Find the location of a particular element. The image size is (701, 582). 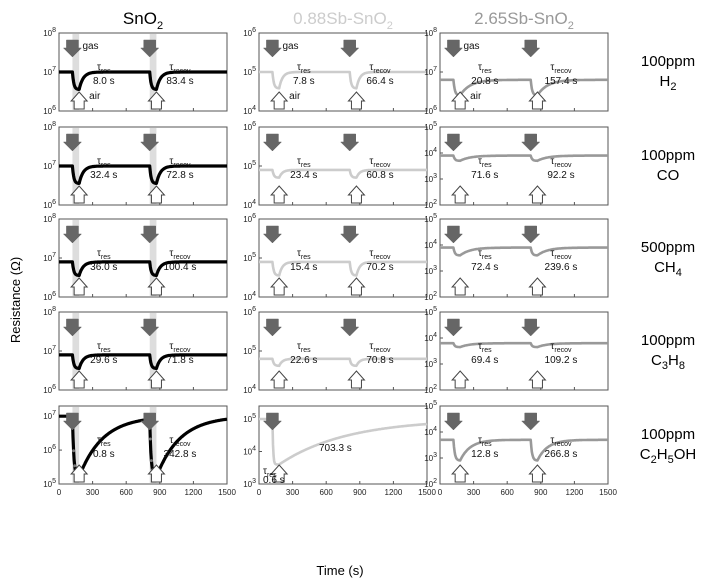

tau-recov-value: 72.8 s is located at coordinates (179, 175).